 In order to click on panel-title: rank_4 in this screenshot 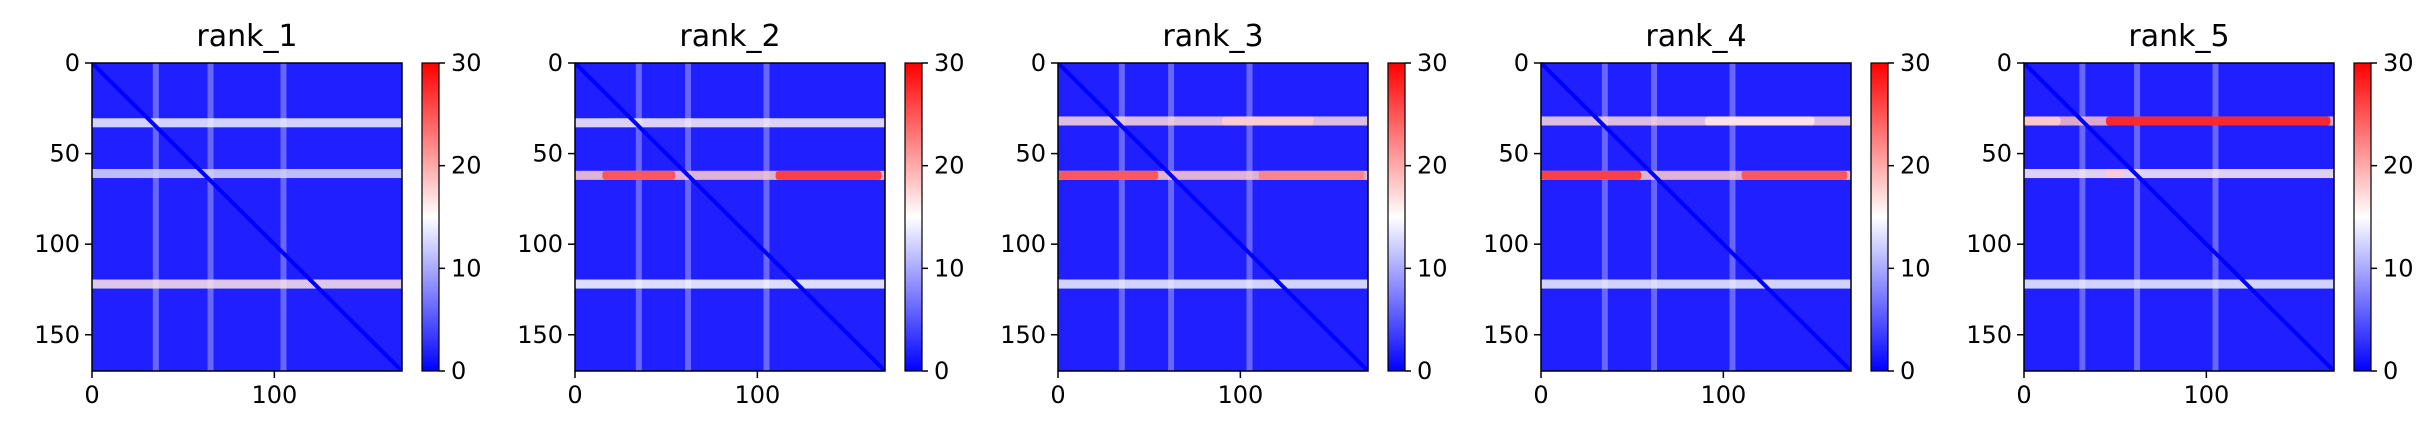, I will do `click(1695, 36)`.